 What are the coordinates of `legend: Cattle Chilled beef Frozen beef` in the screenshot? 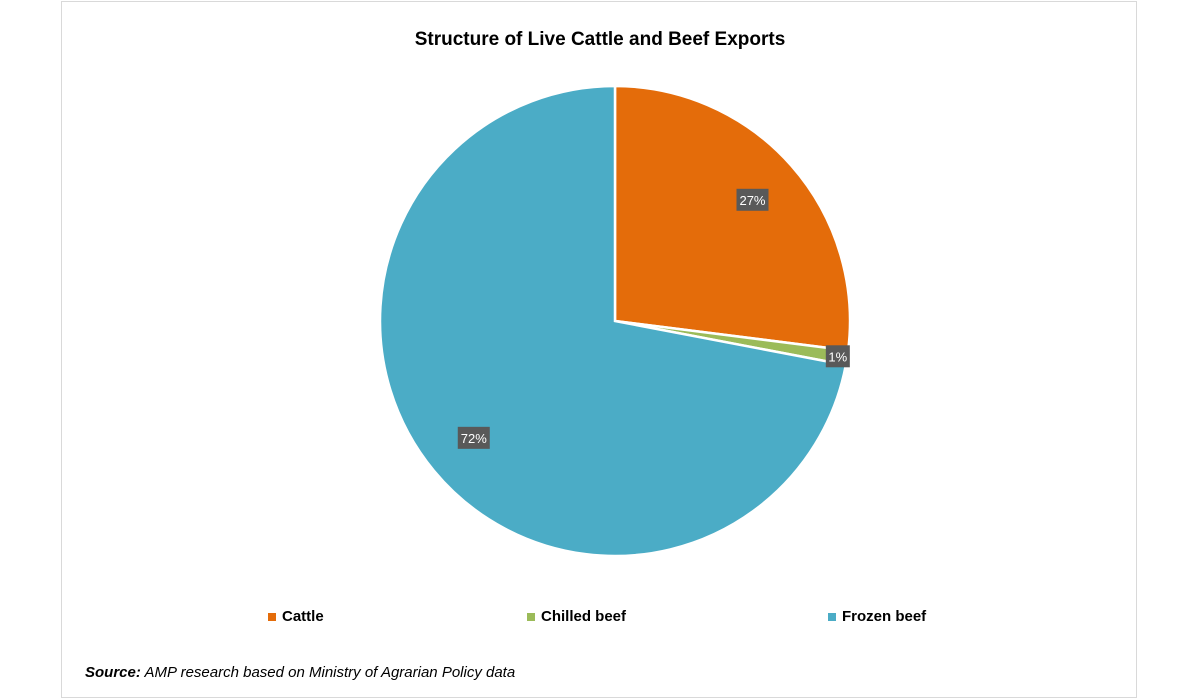 It's located at (600, 618).